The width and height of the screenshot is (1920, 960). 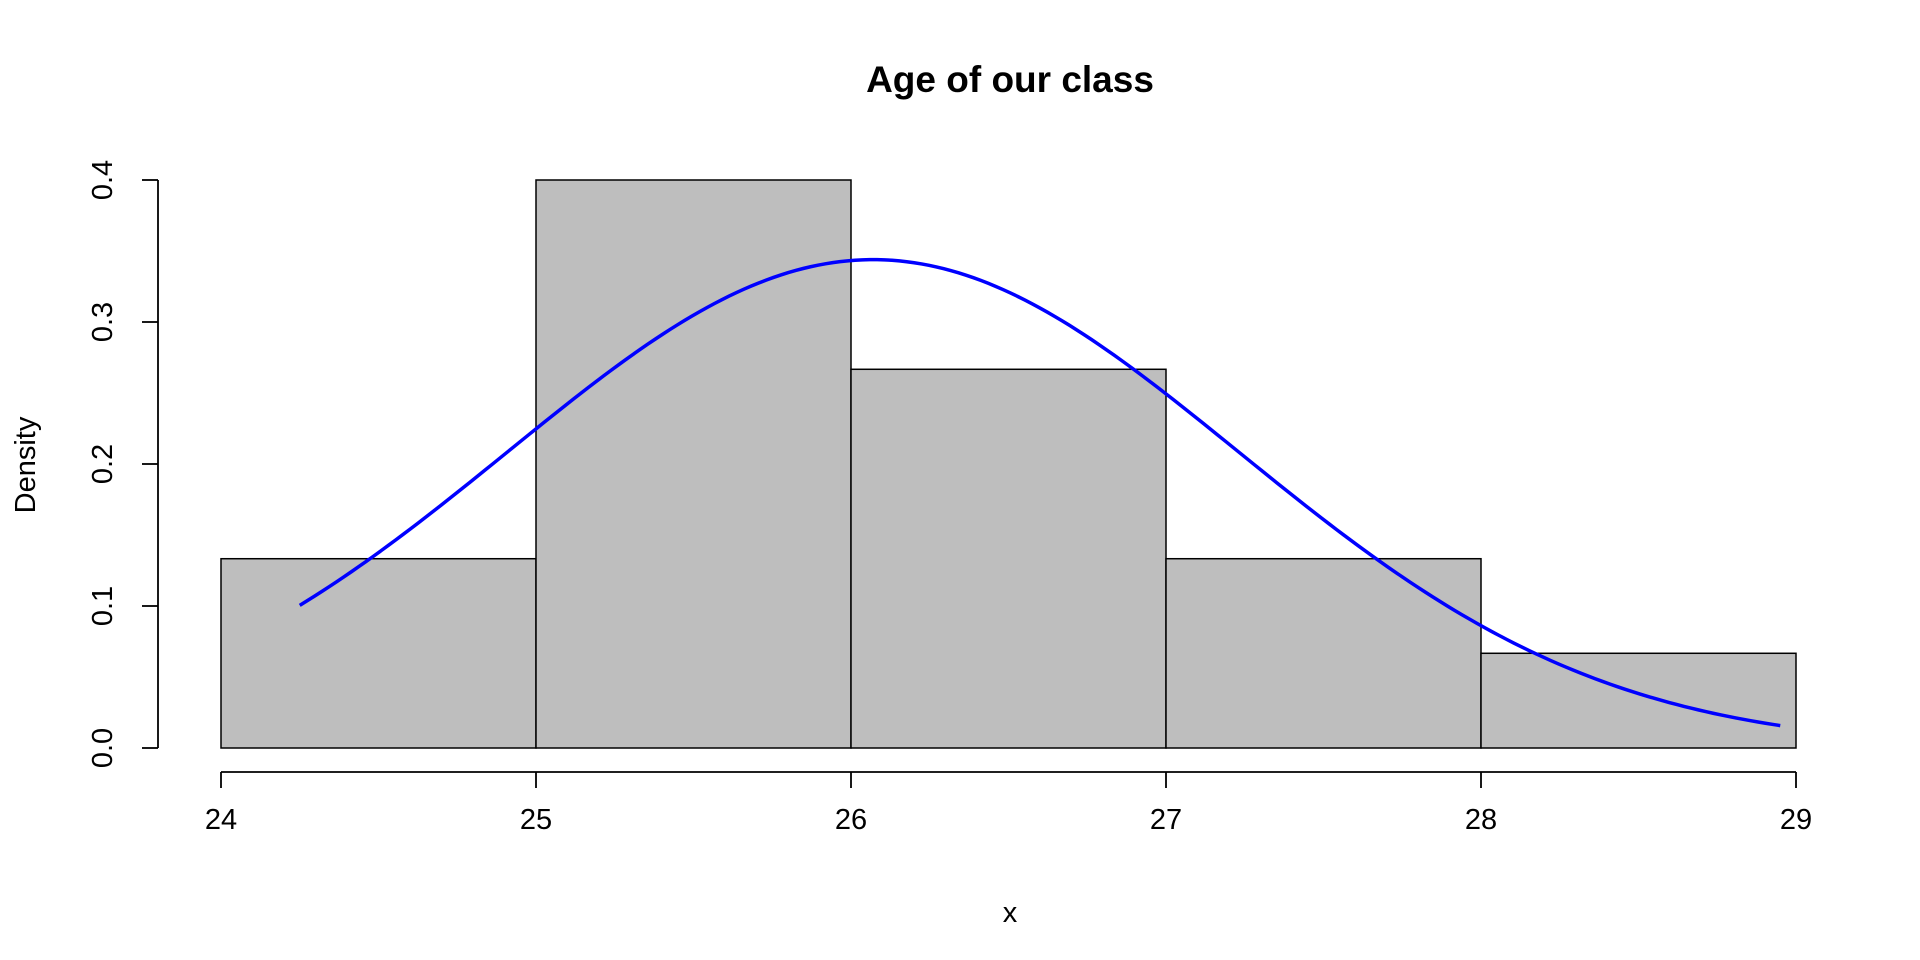 What do you see at coordinates (123, 464) in the screenshot?
I see `y-axis: 0.0 0.1 0.2 0.3 0.4` at bounding box center [123, 464].